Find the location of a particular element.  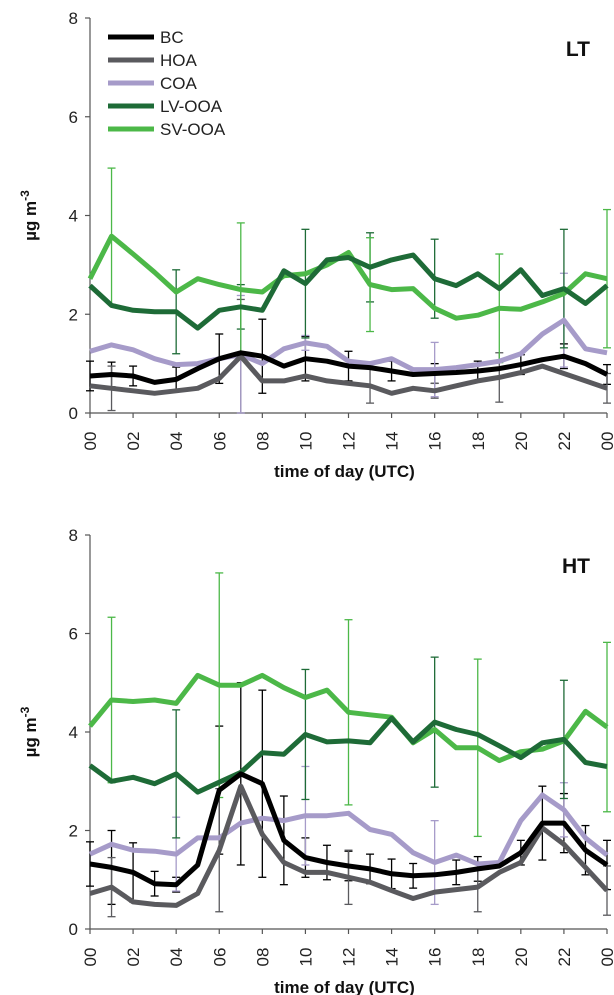

panel-label: HT is located at coordinates (576, 566).